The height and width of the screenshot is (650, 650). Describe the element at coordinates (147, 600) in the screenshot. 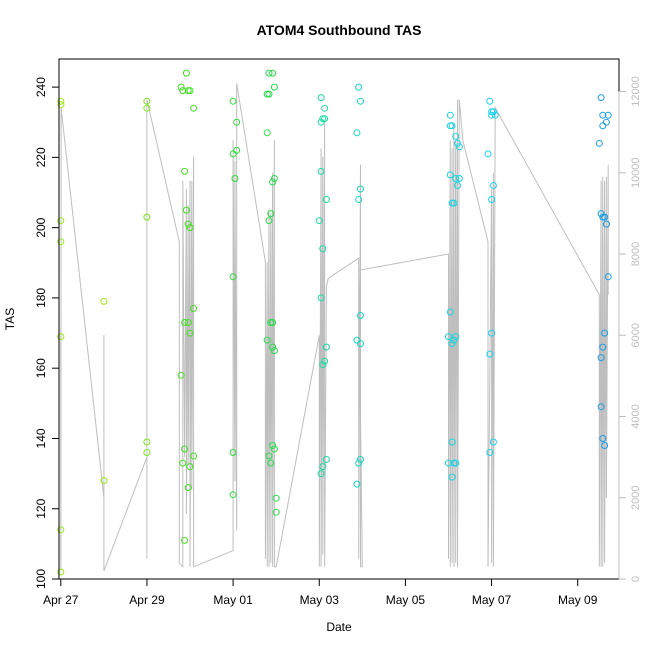

I see `x-tick-label: Apr 29` at that location.